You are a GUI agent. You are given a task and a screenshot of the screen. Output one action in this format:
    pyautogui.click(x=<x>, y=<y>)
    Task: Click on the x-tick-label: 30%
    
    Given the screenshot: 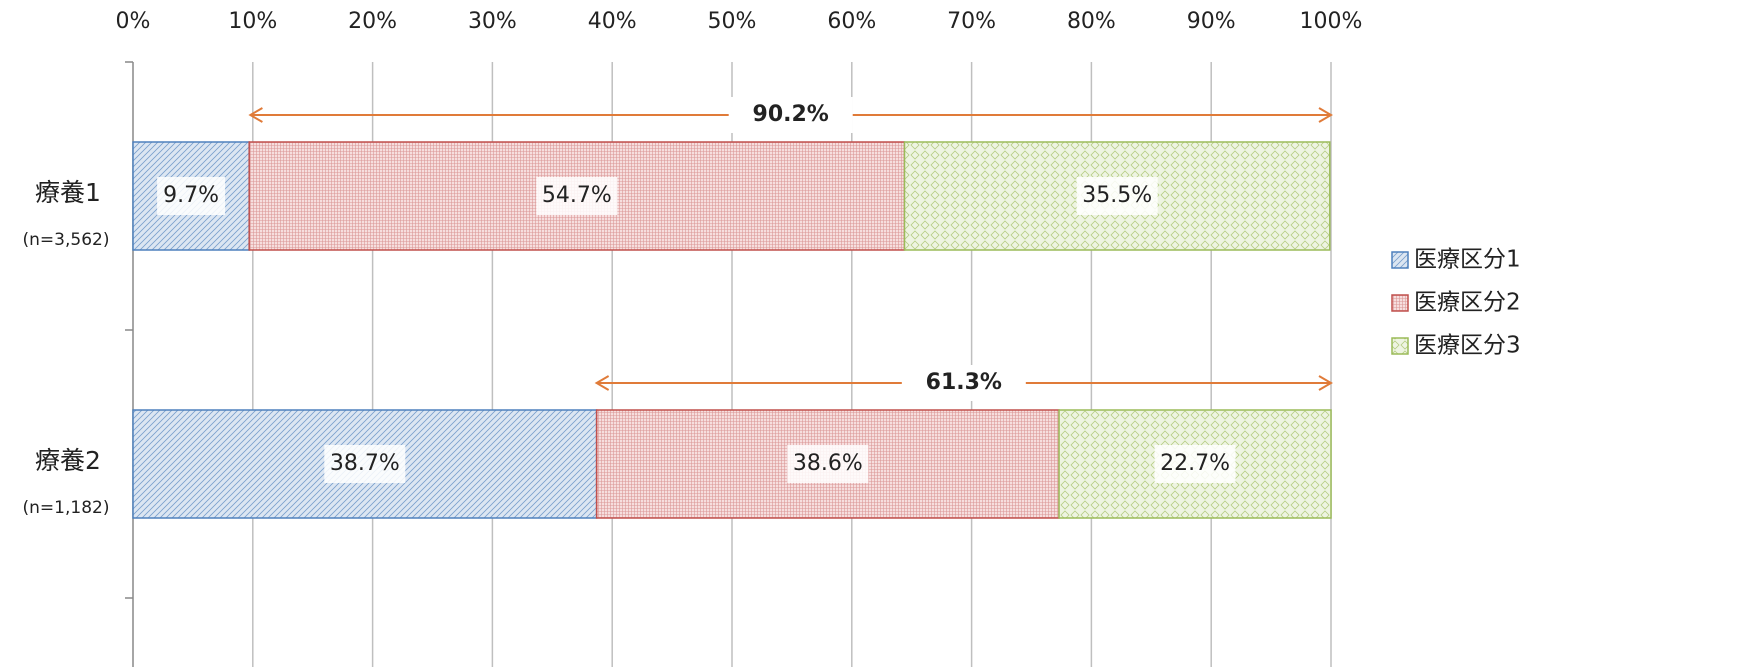 What is the action you would take?
    pyautogui.click(x=492, y=21)
    